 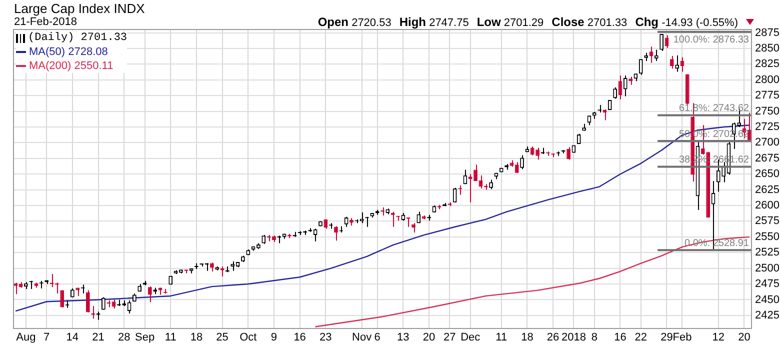 What do you see at coordinates (124, 338) in the screenshot?
I see `x-tick-label: 28` at bounding box center [124, 338].